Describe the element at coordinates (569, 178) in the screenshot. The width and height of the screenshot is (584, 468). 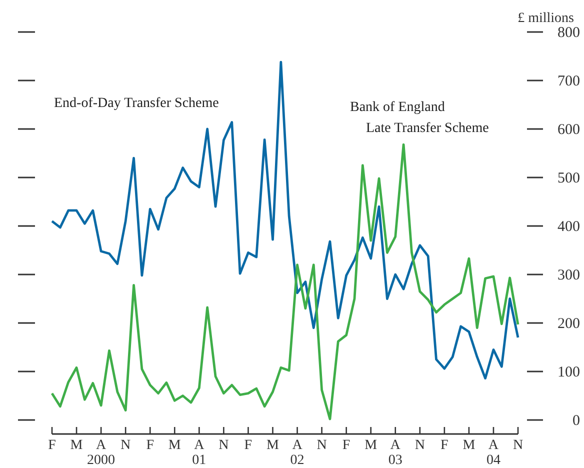
I see `y-tick-label: 500` at that location.